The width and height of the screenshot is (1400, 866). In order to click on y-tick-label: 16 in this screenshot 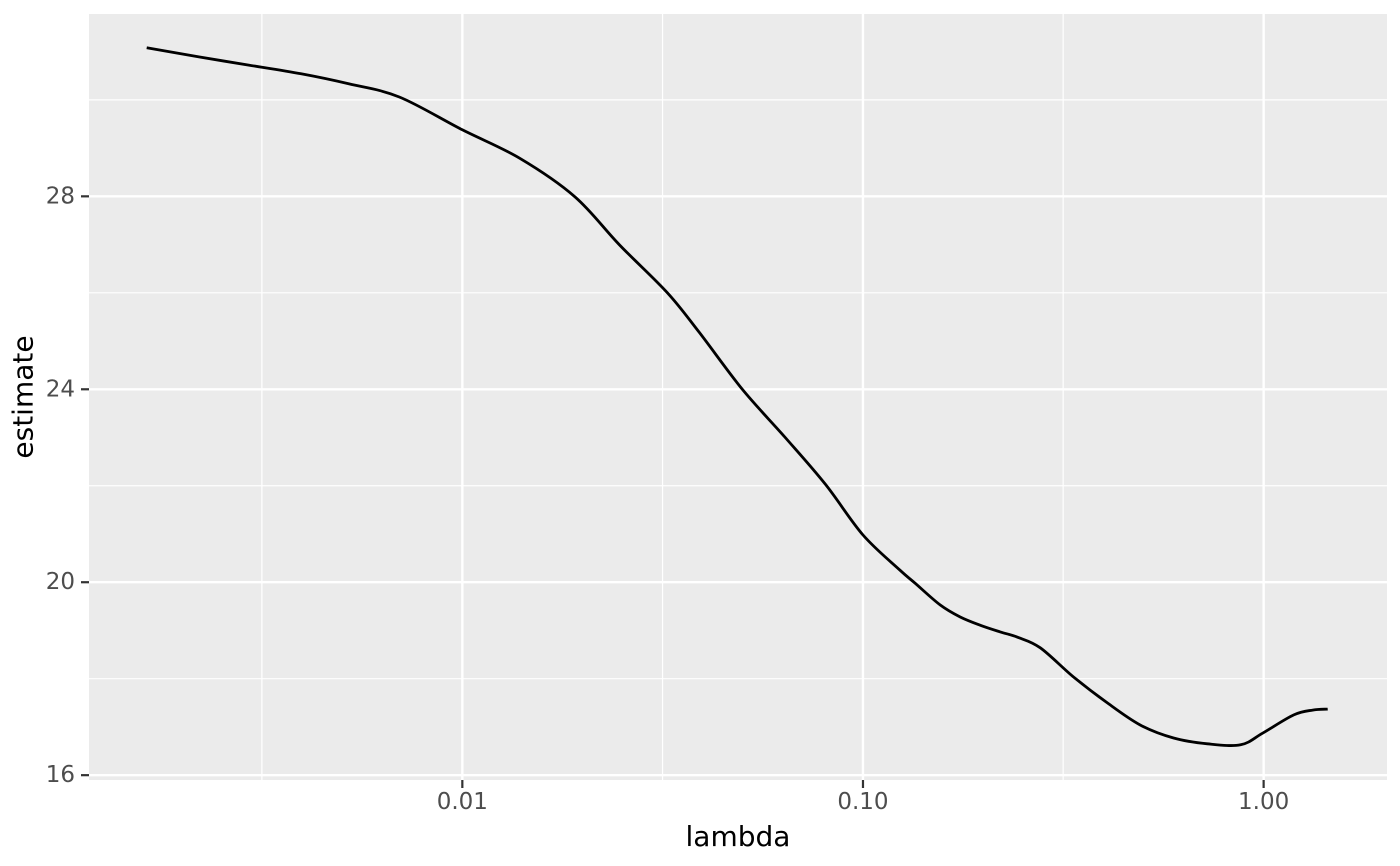, I will do `click(60, 775)`.